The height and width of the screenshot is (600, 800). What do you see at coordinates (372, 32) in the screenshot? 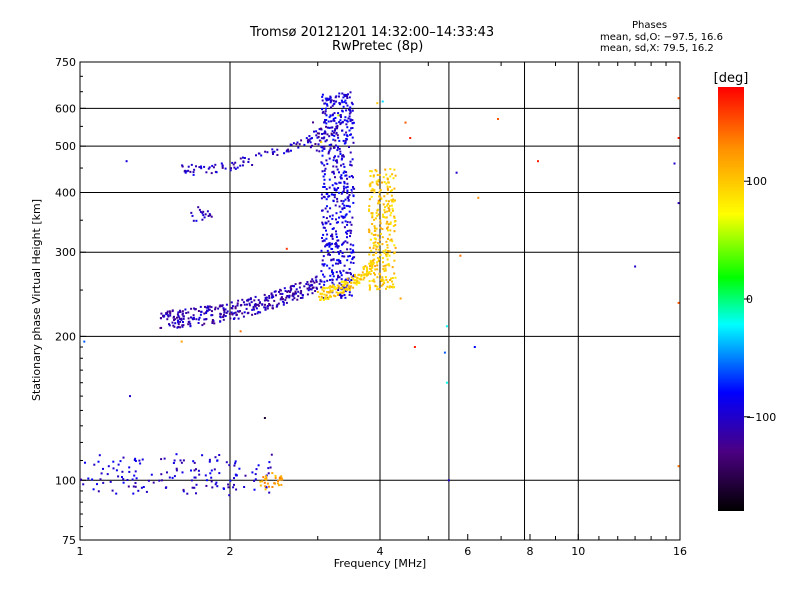
I see `chart-title: Tromsø 20121201 14:32:00–14:33:43` at bounding box center [372, 32].